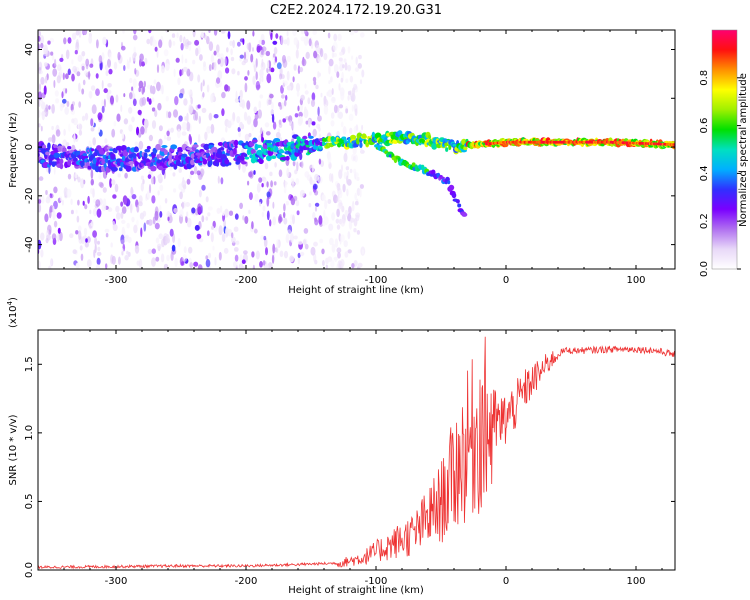  Describe the element at coordinates (356, 590) in the screenshot. I see `snr-x-label: Height of straight line (km)` at that location.